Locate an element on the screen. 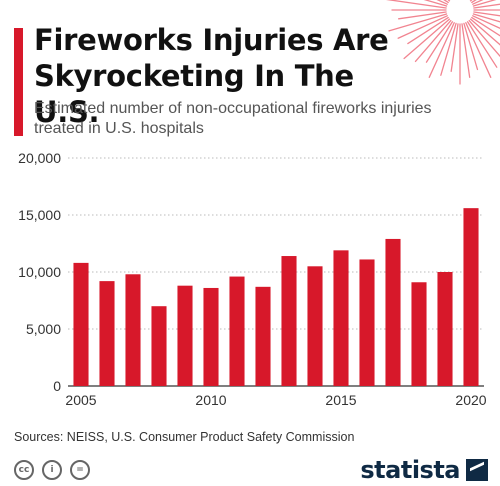 This screenshot has width=500, height=486. y-tick-label: 15,000 is located at coordinates (39, 215).